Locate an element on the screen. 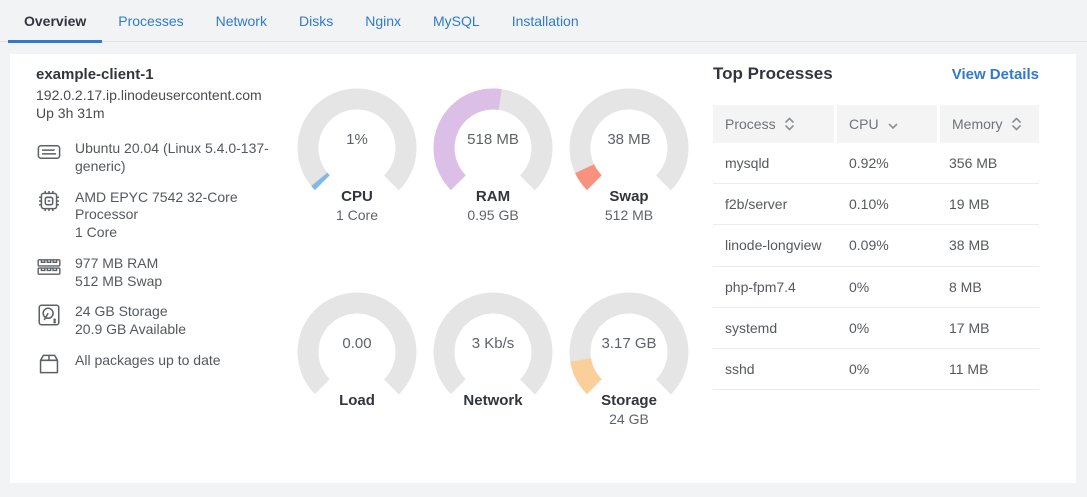  gauge-swap-value: 38 MB is located at coordinates (629, 139).